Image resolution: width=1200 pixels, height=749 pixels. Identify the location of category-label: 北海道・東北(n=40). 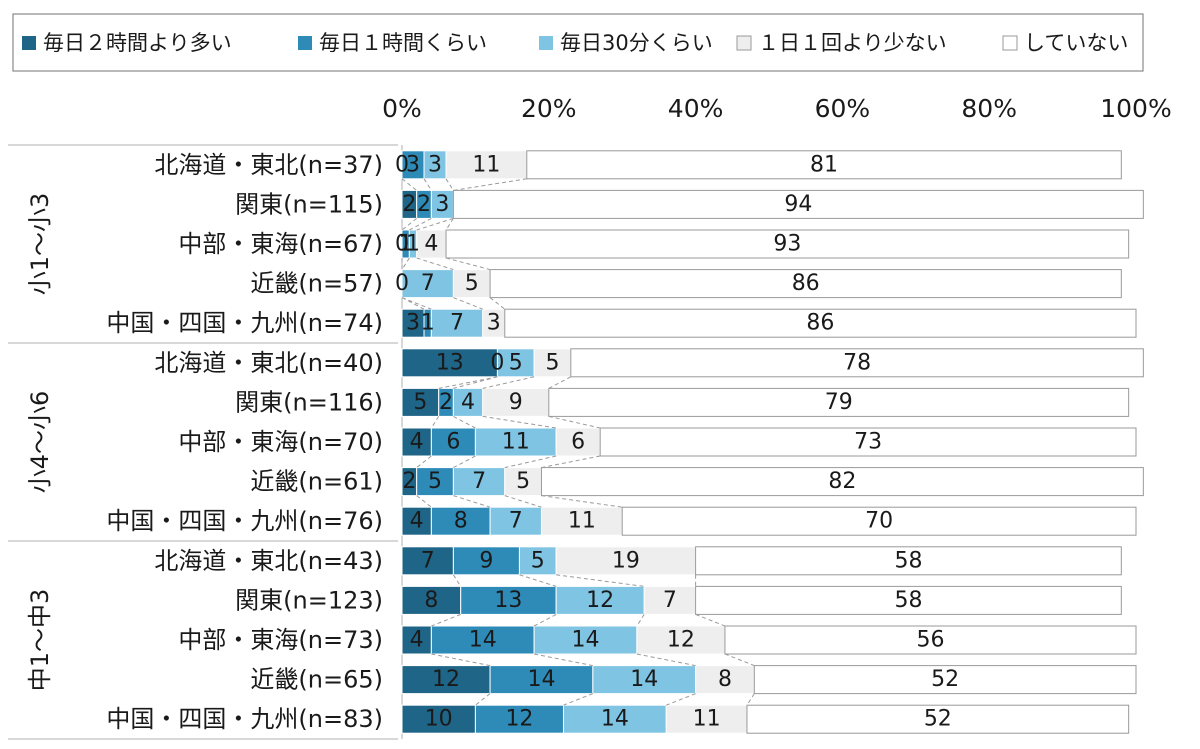
(268, 363).